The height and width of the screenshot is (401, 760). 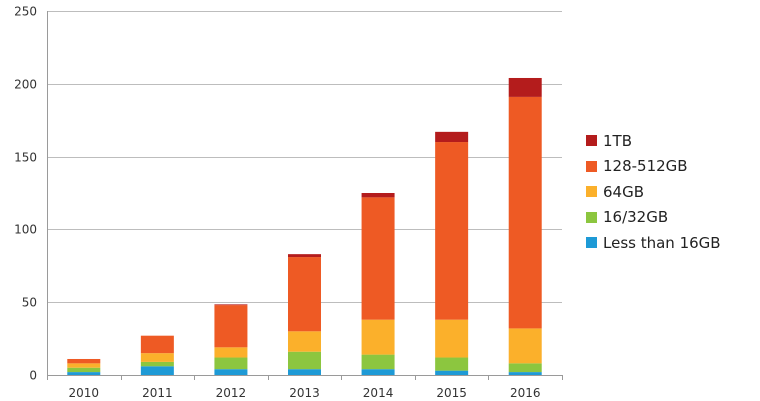 I want to click on x-tick-label: 2012, so click(x=231, y=393).